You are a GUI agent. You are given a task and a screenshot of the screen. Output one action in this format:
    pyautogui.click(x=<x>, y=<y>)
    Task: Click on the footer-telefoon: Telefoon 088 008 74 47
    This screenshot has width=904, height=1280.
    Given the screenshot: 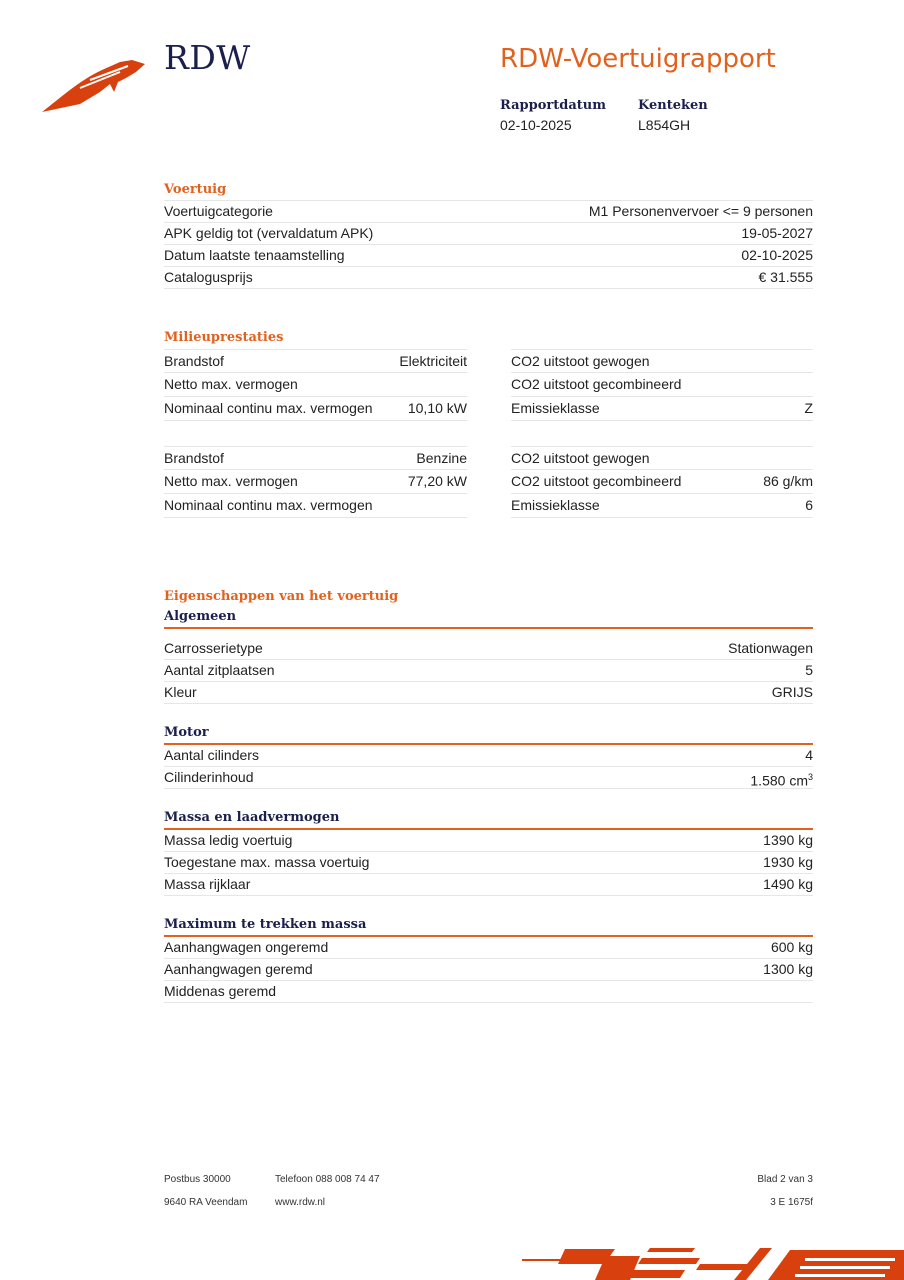 What is the action you would take?
    pyautogui.click(x=327, y=1179)
    